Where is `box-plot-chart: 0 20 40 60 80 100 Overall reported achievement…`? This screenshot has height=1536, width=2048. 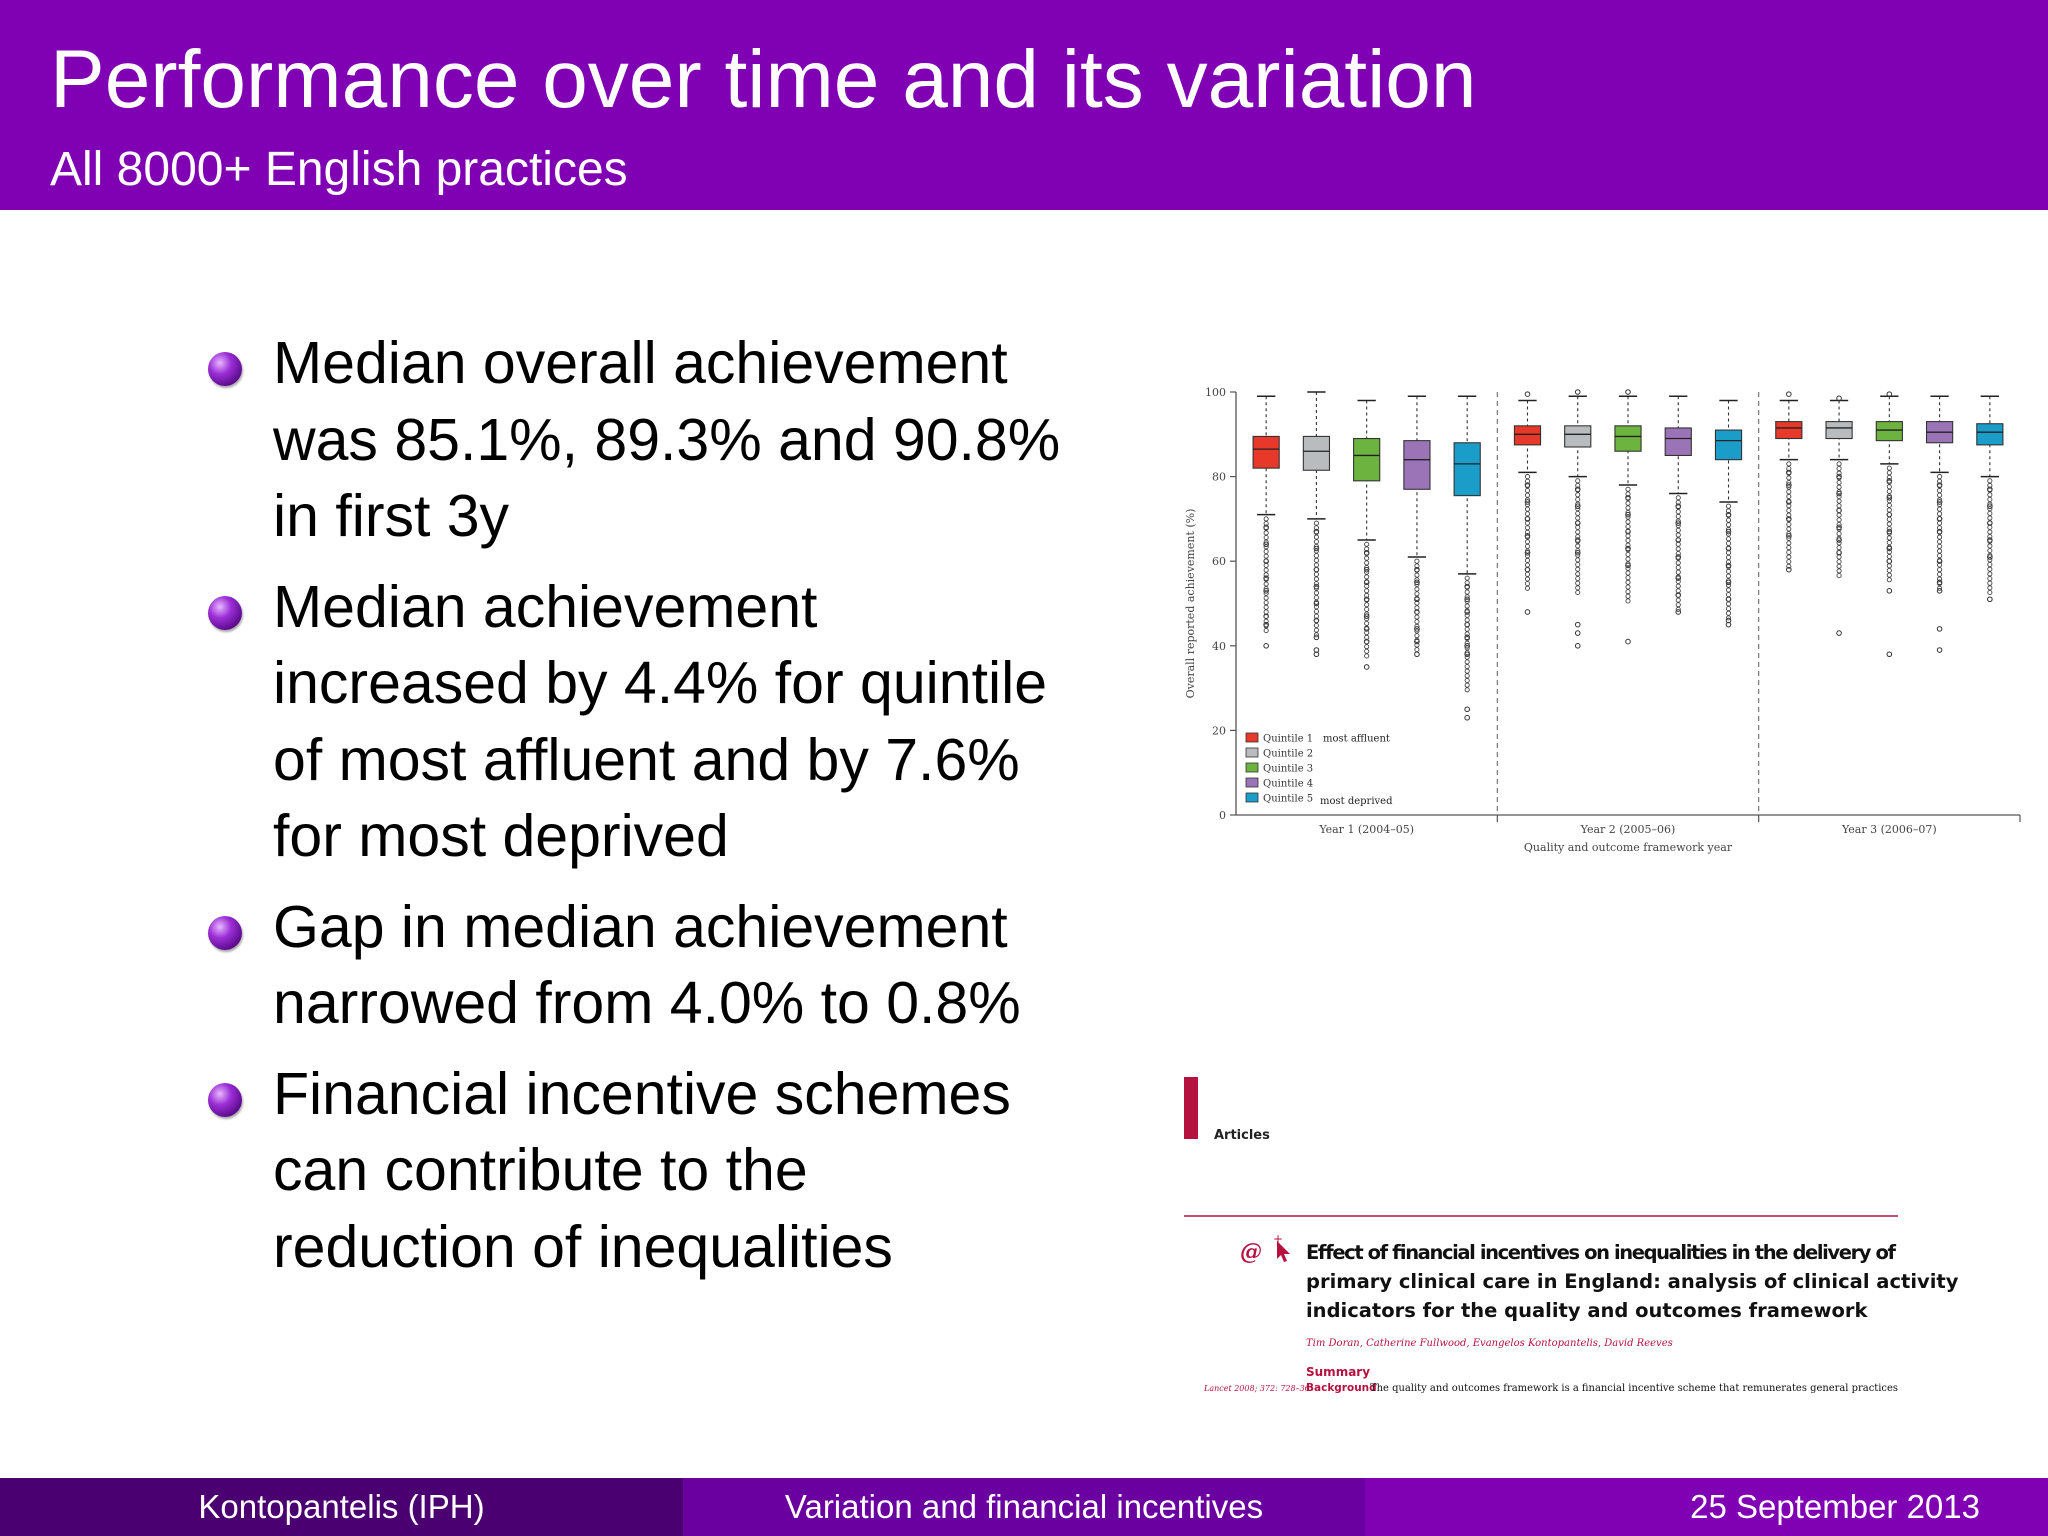
box-plot-chart: 0 20 40 60 80 100 Overall reported achievement… is located at coordinates (1602, 620).